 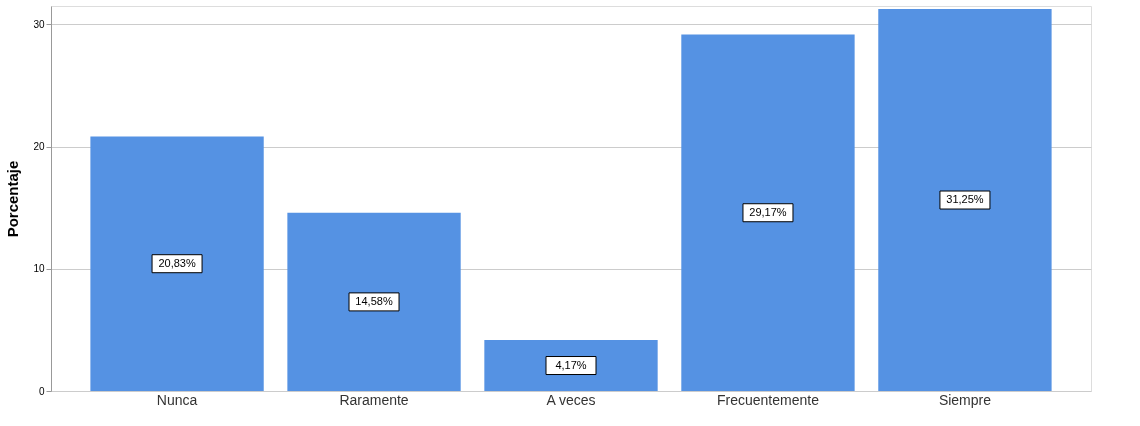 I want to click on y-tick-label: 0, so click(x=41, y=391).